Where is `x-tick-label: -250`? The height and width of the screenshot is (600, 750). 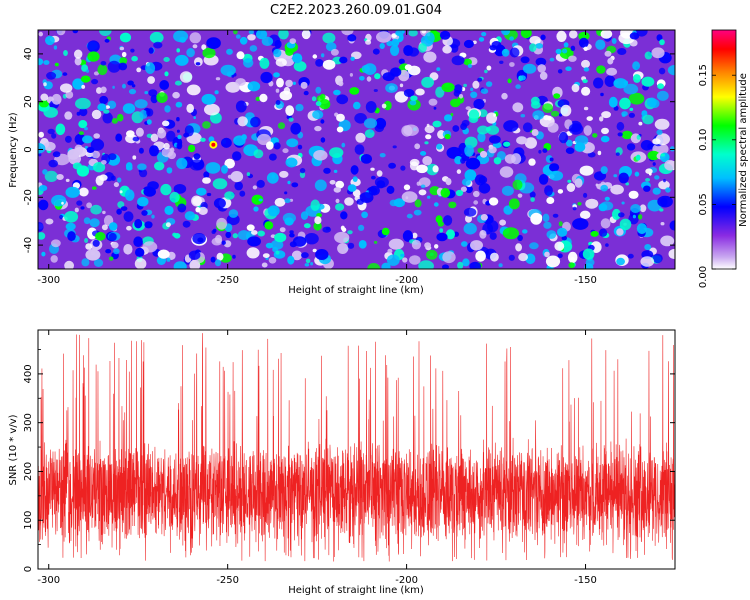 x-tick-label: -250 is located at coordinates (227, 280).